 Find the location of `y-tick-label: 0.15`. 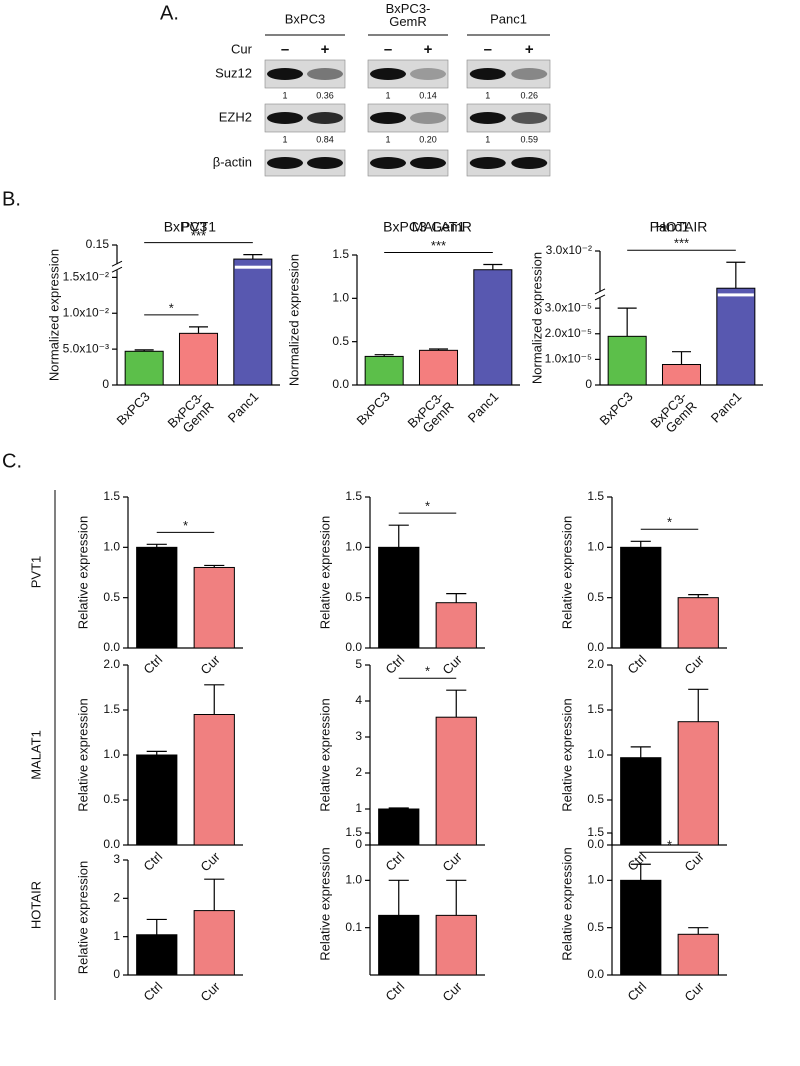

y-tick-label: 0.15 is located at coordinates (98, 244).